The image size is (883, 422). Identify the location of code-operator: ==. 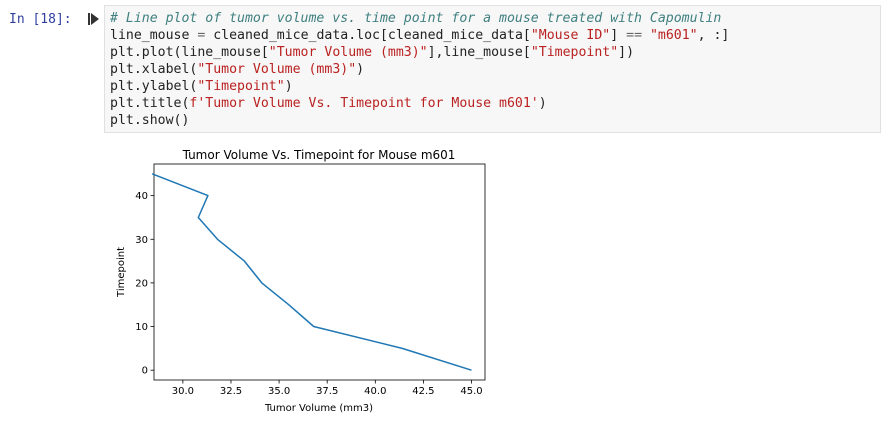
(634, 35).